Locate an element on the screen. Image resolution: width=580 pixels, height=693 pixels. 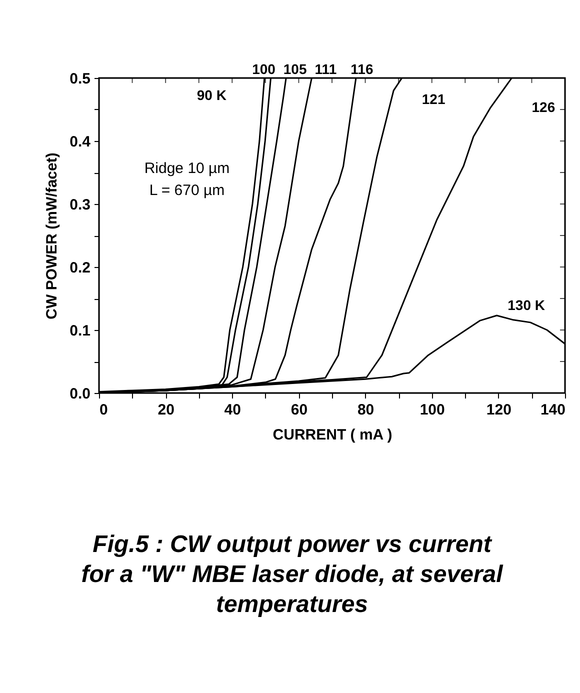
y-axis-title: CW POWER (mW/facet) is located at coordinates (52, 236).